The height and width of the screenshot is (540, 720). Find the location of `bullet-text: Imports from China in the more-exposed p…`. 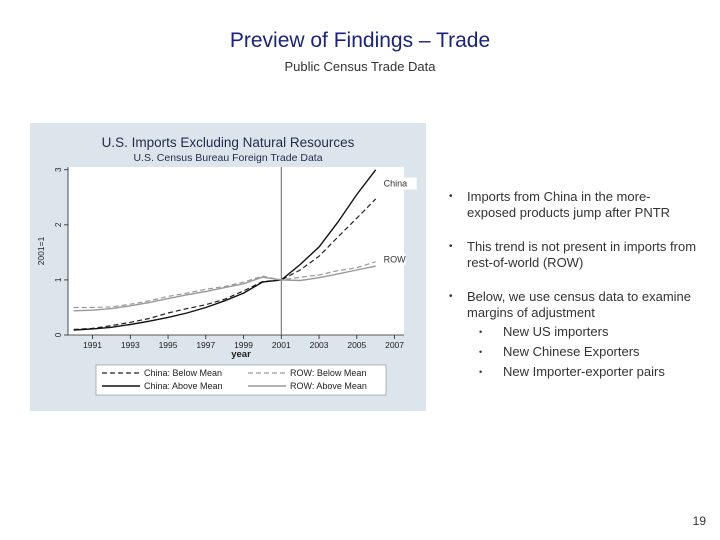

bullet-text: Imports from China in the more-exposed p… is located at coordinates (569, 204).